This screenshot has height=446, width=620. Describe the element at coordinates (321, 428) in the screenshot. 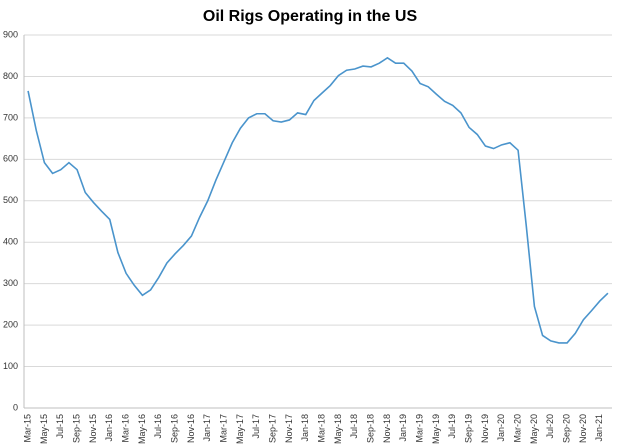

I see `x-tick-label: Mar-18` at that location.